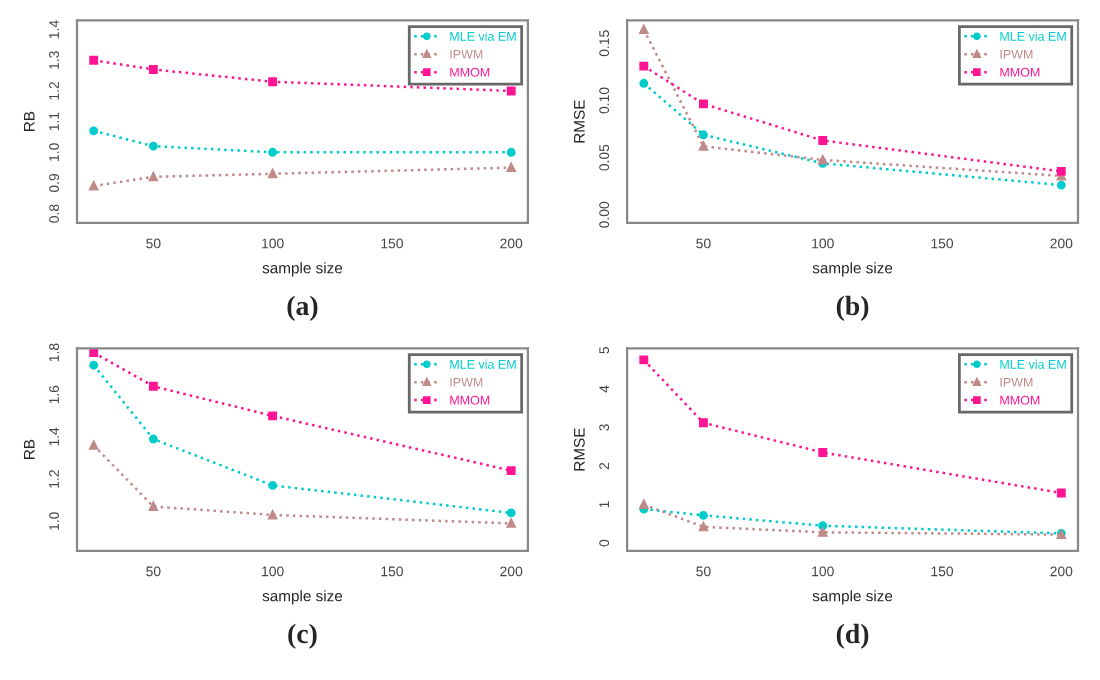  Describe the element at coordinates (852, 636) in the screenshot. I see `text: (d)` at that location.